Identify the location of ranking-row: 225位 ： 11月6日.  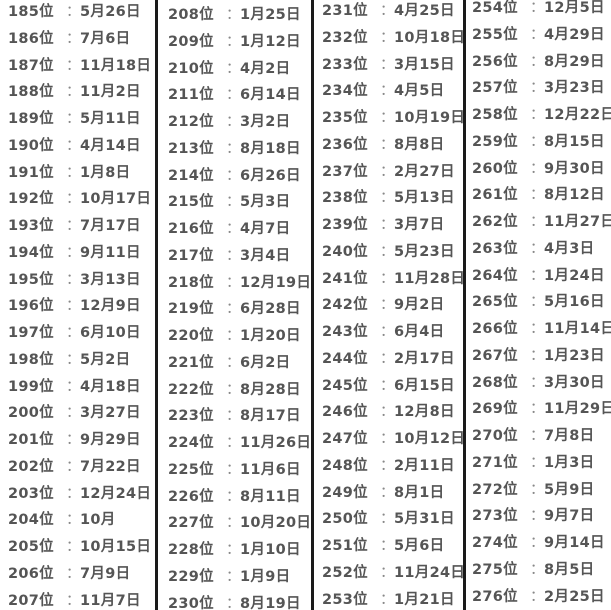
(234, 470).